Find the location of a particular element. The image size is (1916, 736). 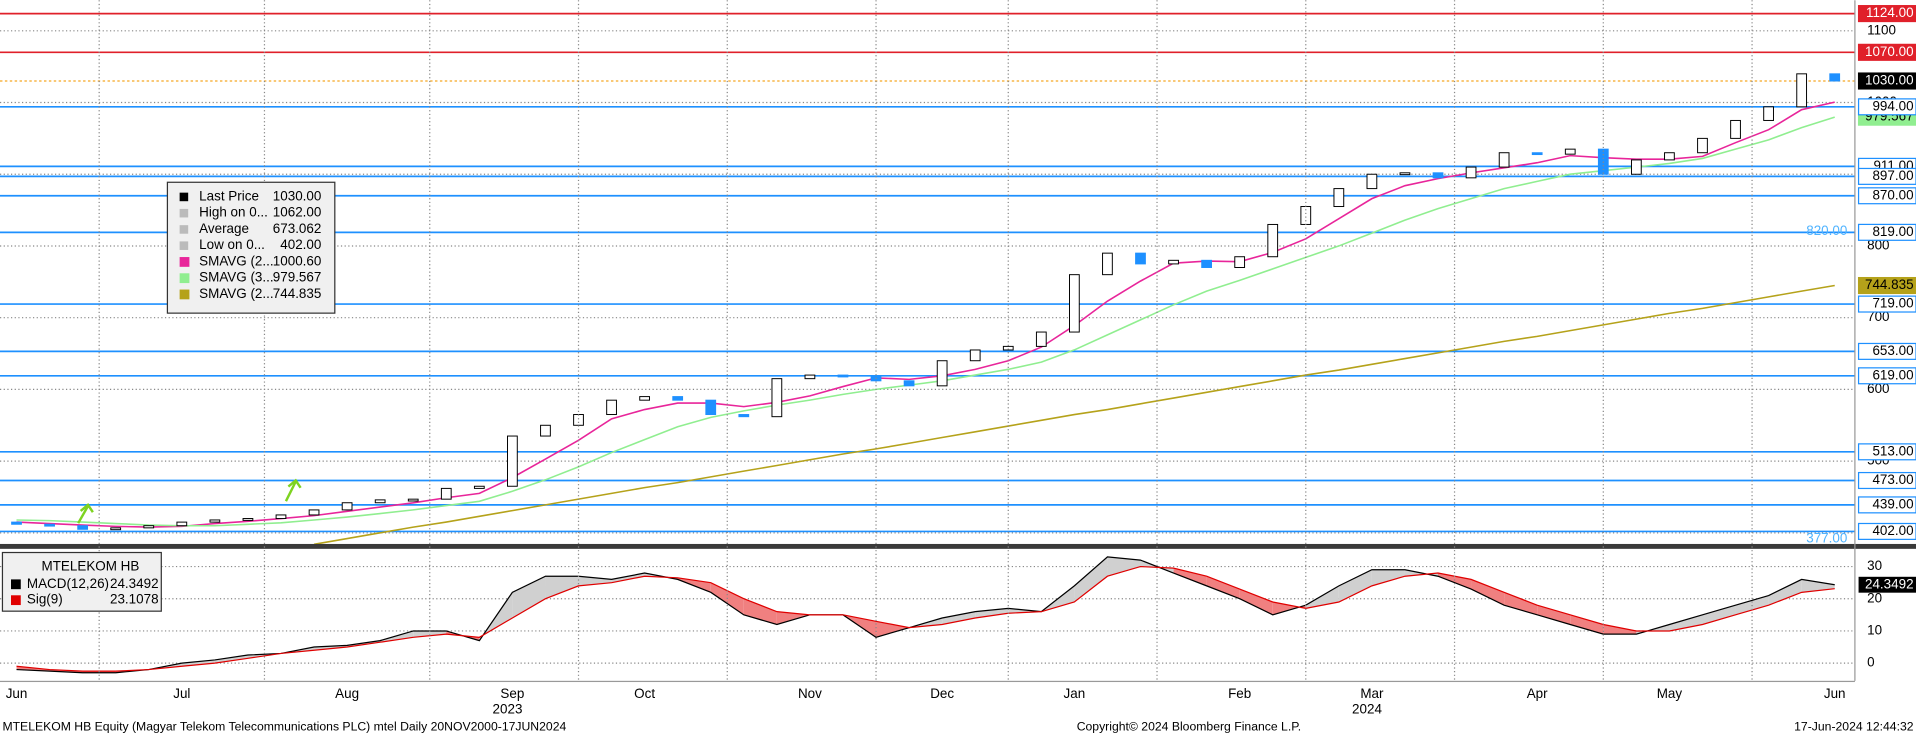

level-label: 513.00 is located at coordinates (1892, 450).